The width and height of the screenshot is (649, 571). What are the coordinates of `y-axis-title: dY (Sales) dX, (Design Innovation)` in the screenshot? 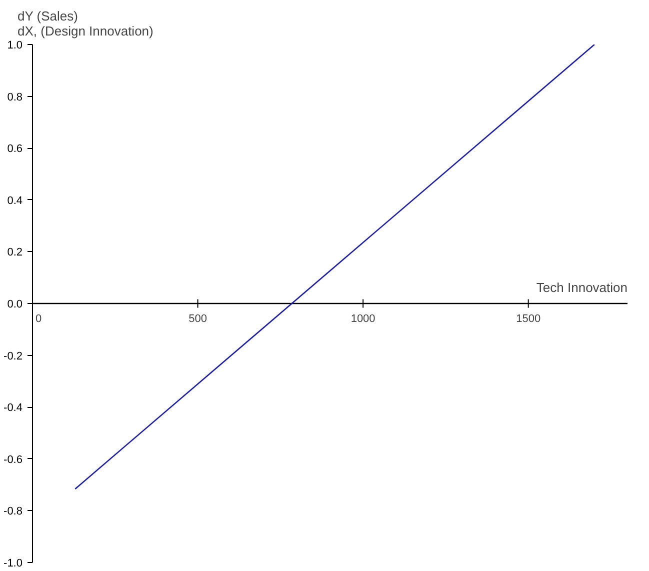 It's located at (86, 23).